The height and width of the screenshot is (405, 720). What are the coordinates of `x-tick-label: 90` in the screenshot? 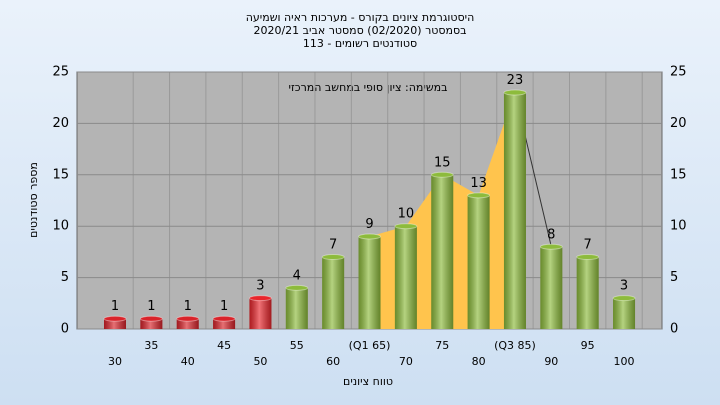 It's located at (551, 361).